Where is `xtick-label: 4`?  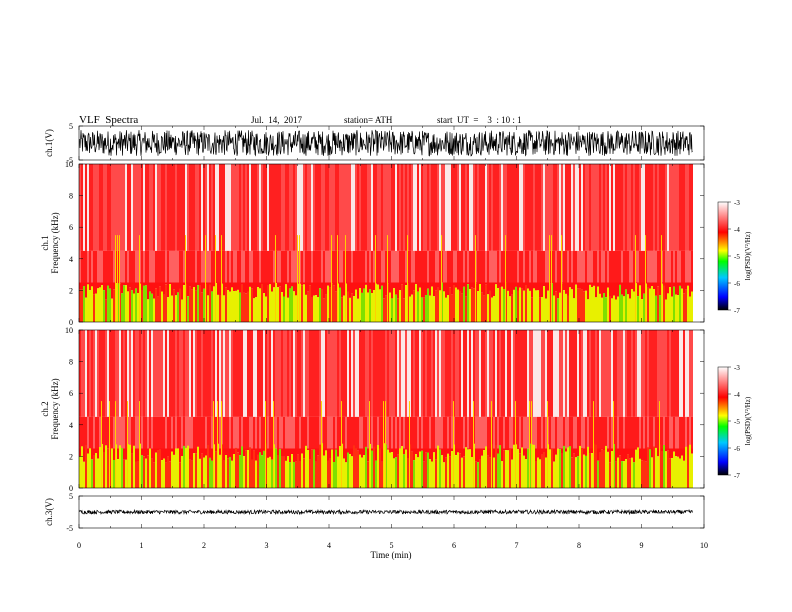
xtick-label: 4 is located at coordinates (329, 545).